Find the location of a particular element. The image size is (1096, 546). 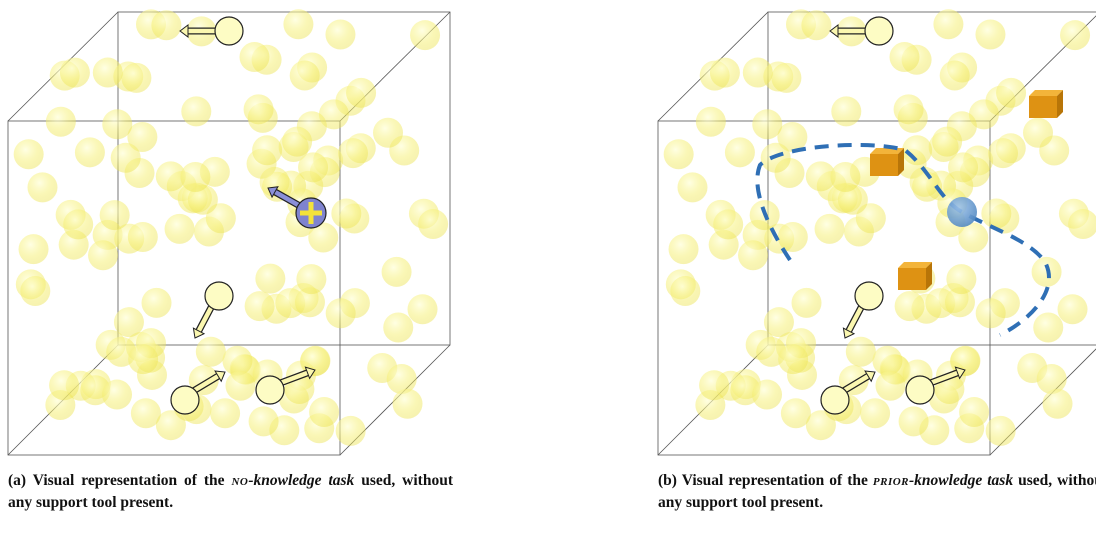

dashed-path is located at coordinates (903, 240).